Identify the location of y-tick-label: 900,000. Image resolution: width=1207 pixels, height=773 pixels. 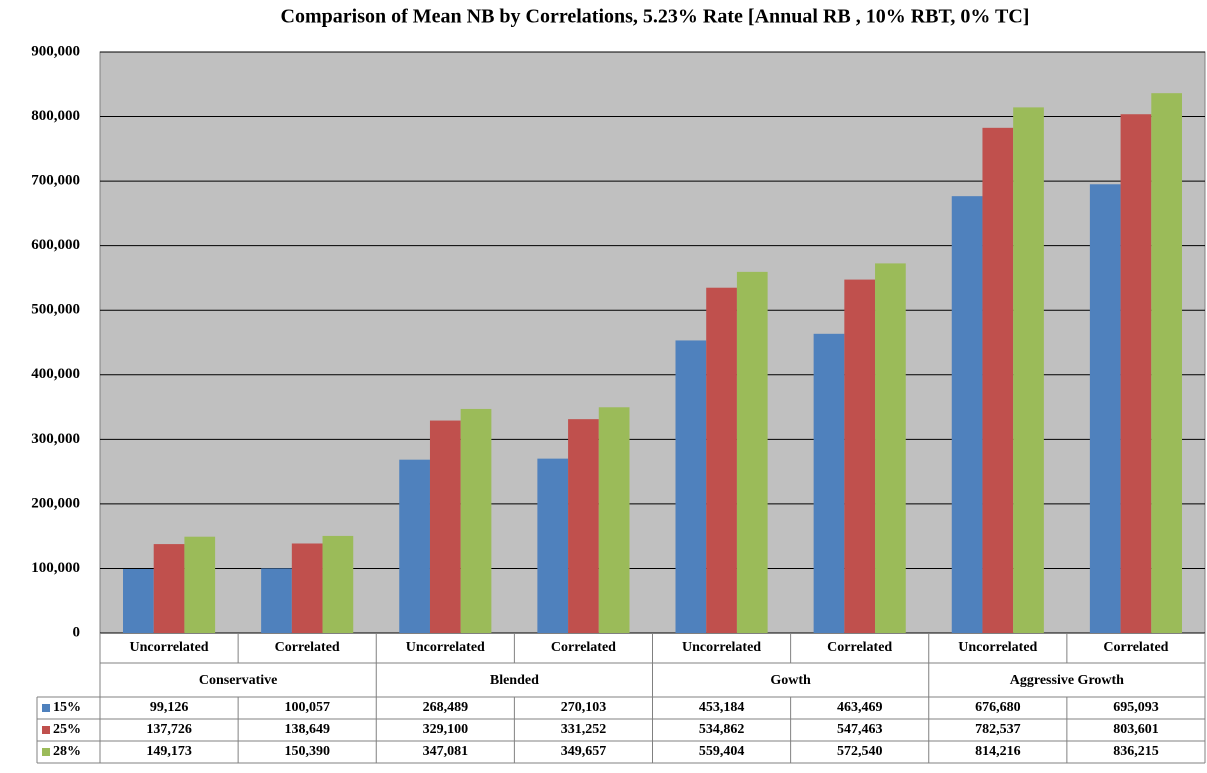
(55, 51).